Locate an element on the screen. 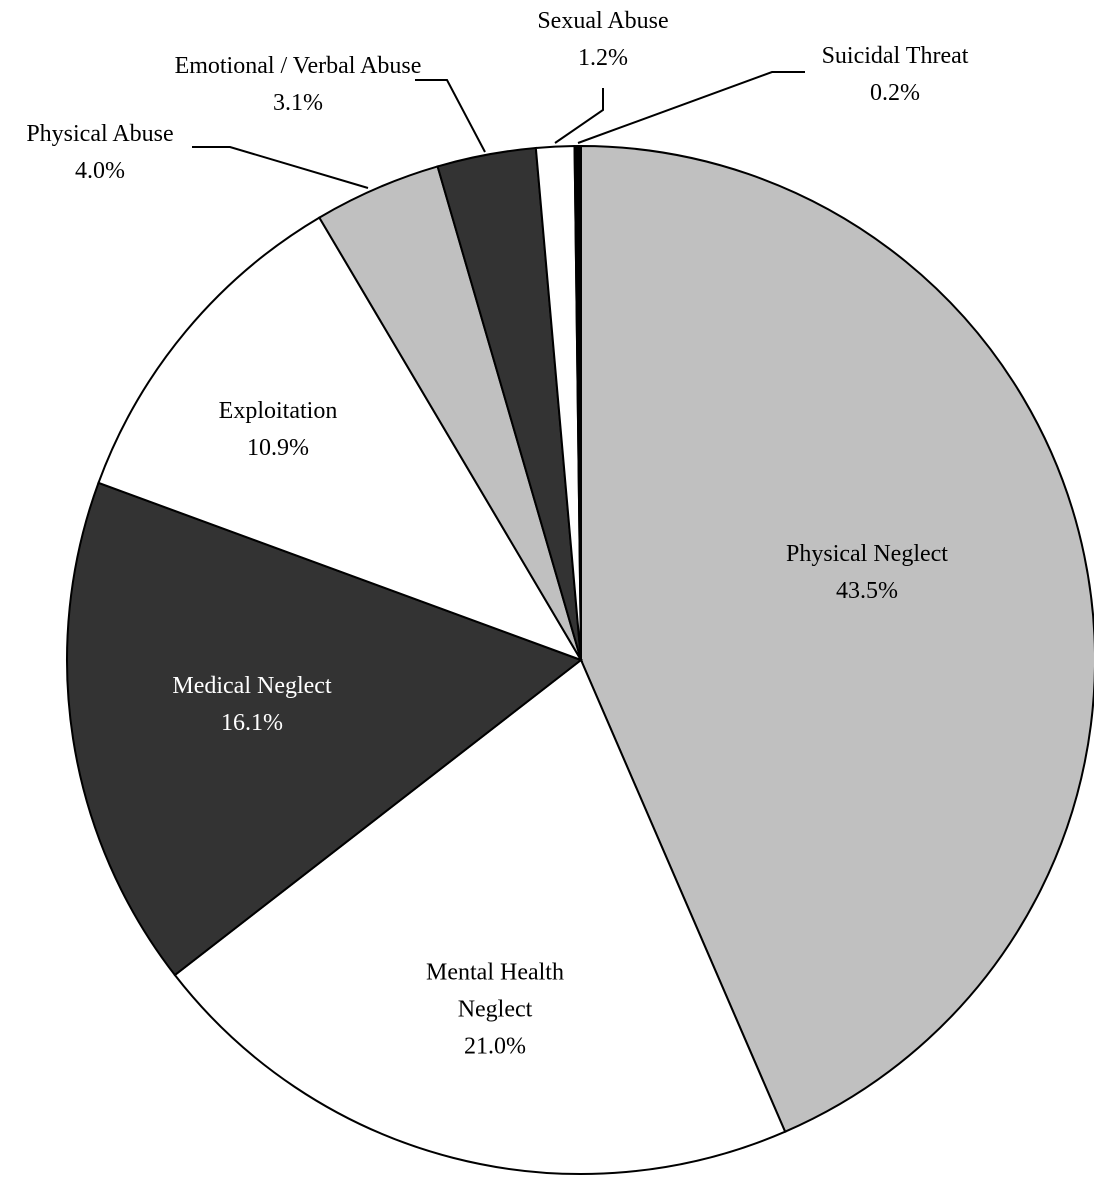  slice-label: Exploitation 10.9% is located at coordinates (278, 430).